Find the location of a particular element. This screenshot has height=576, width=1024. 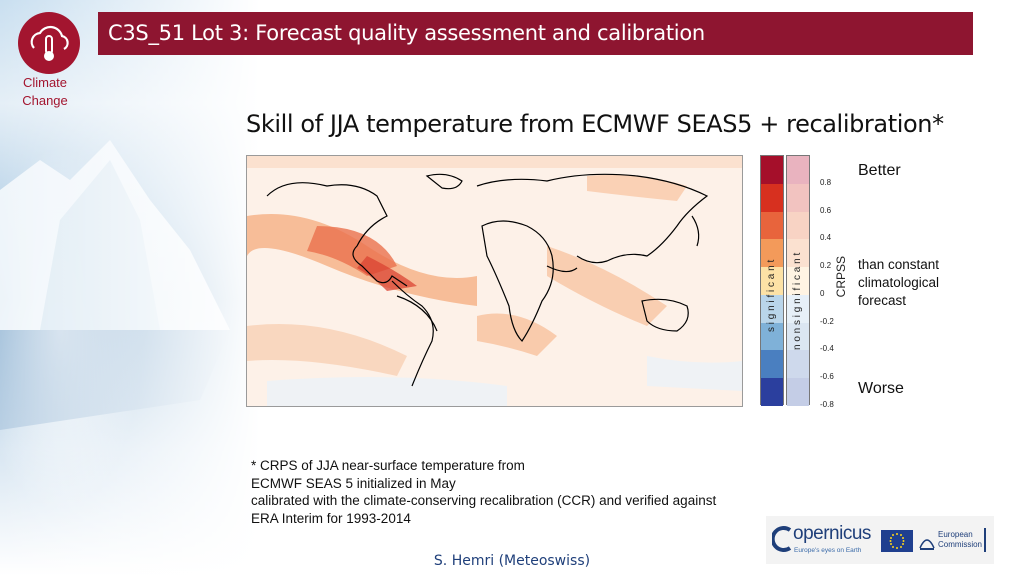

worse-label: Worse is located at coordinates (881, 388).